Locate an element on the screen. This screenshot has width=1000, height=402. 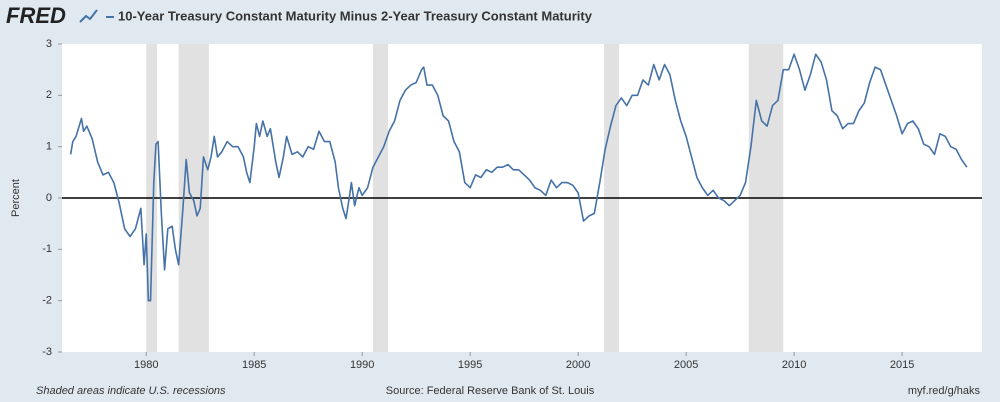
y-tick-label: 2 is located at coordinates (49, 95).